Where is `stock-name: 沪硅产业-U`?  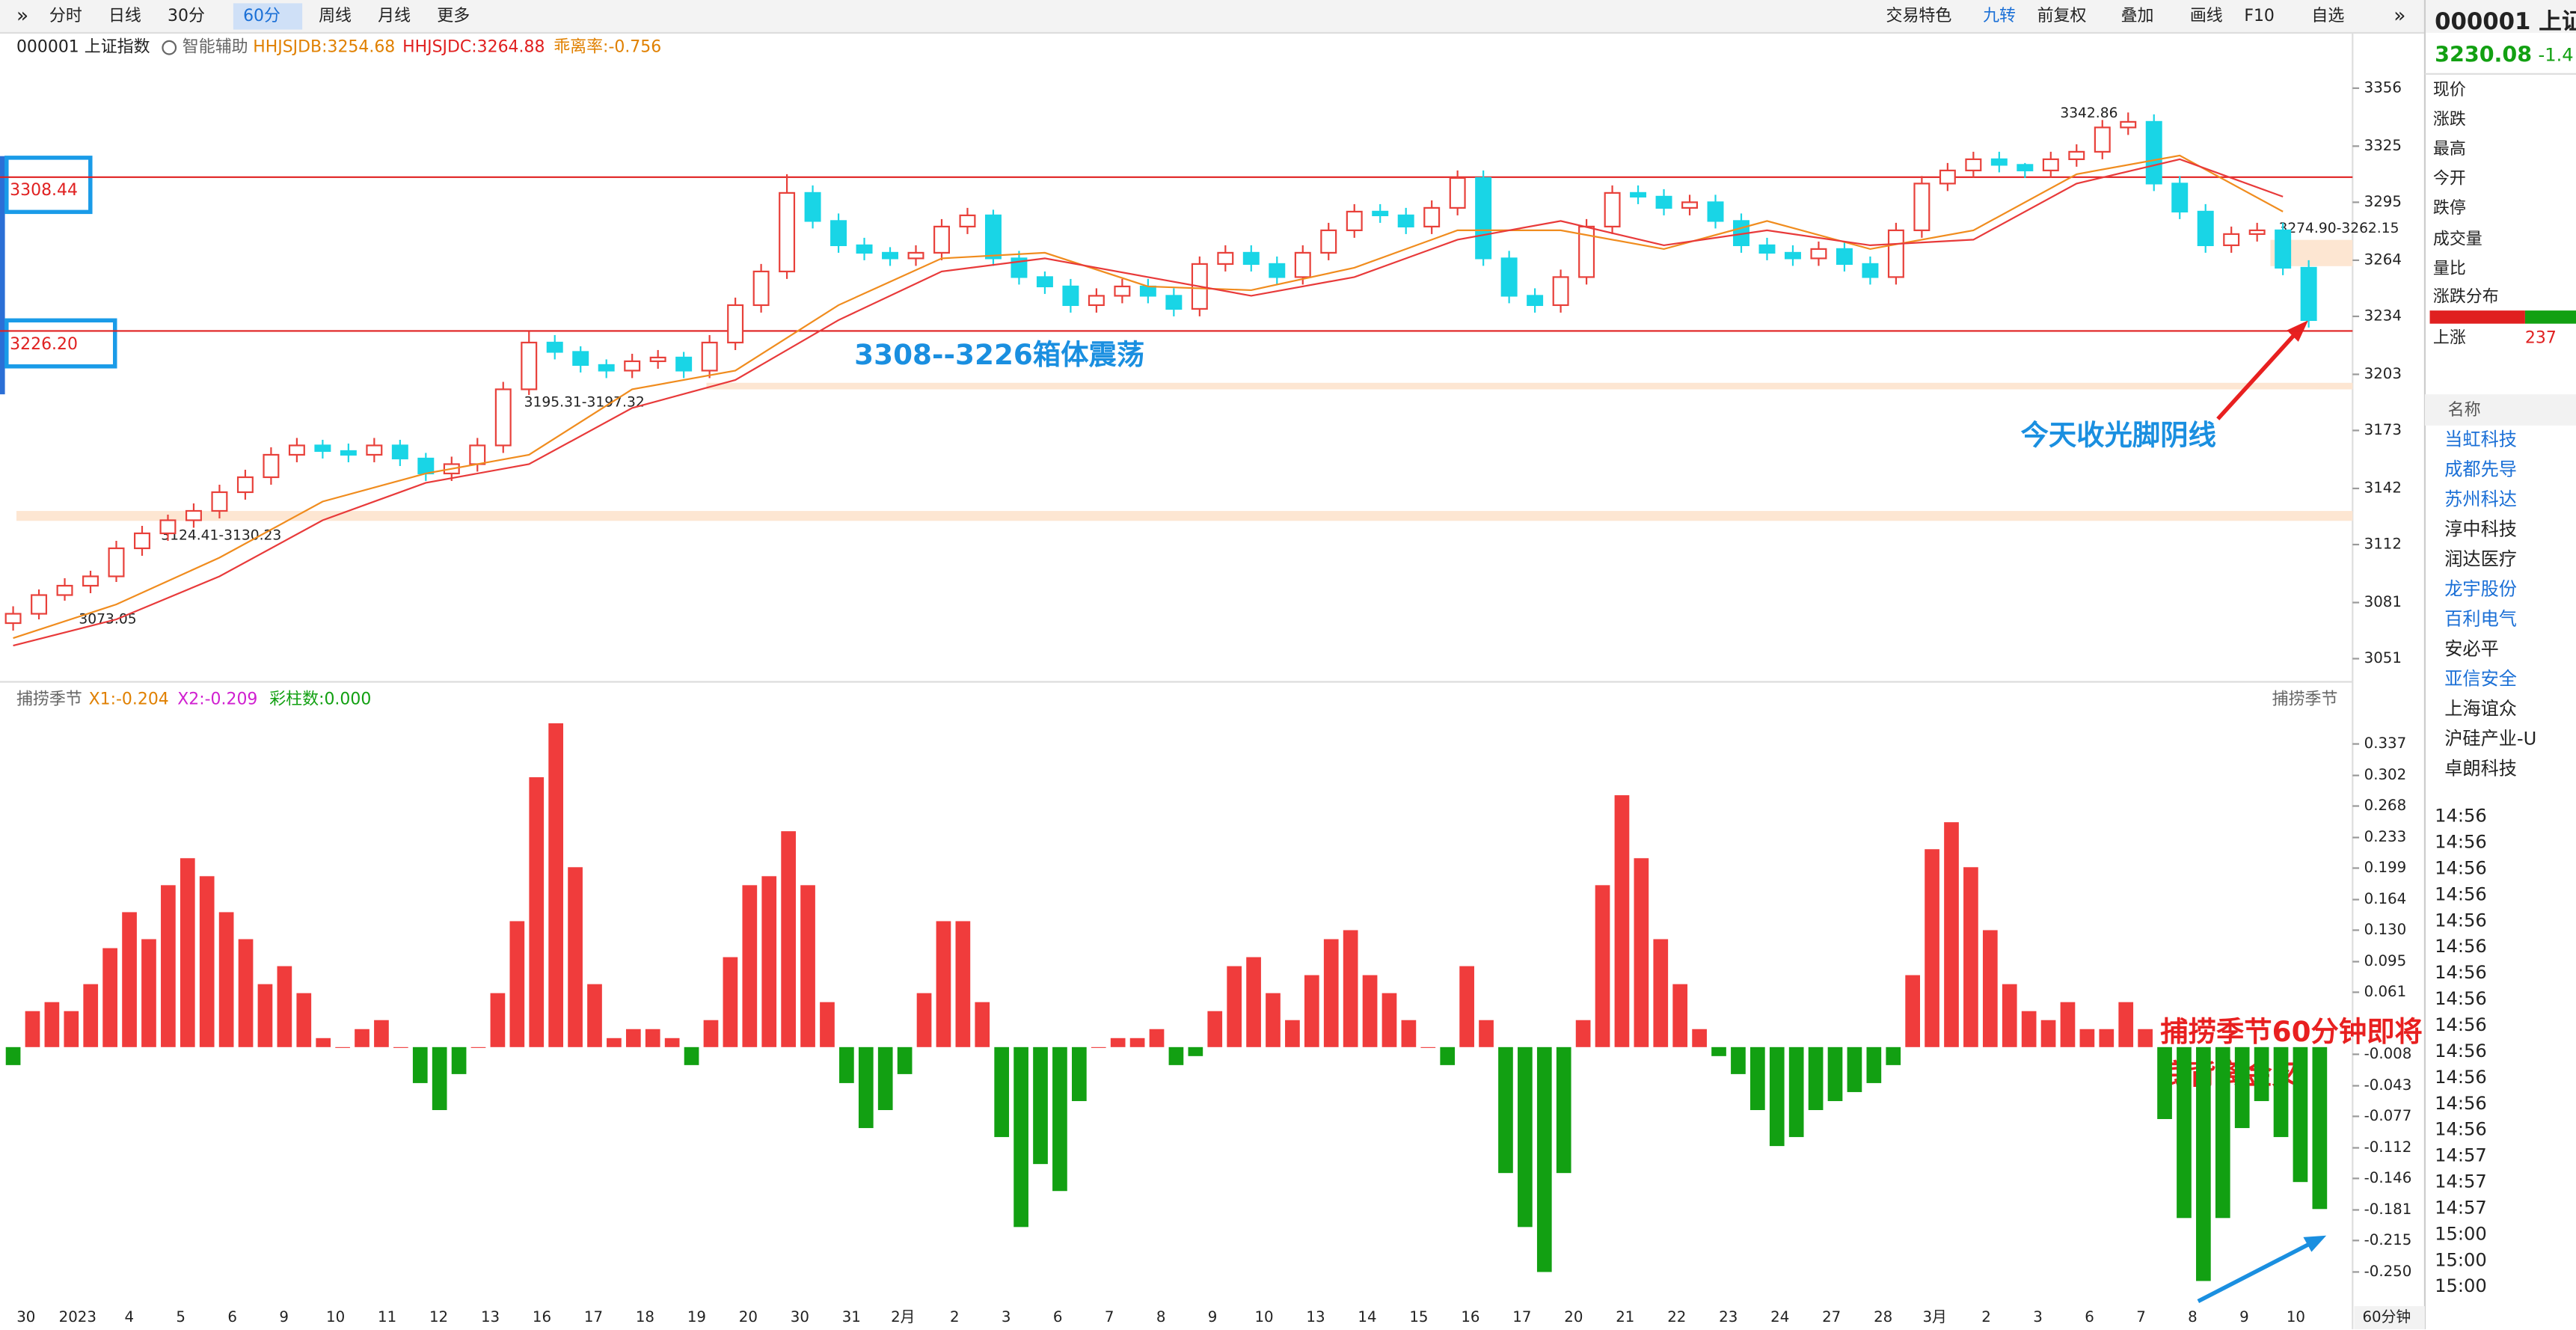
stock-name: 沪硅产业-U is located at coordinates (2490, 738).